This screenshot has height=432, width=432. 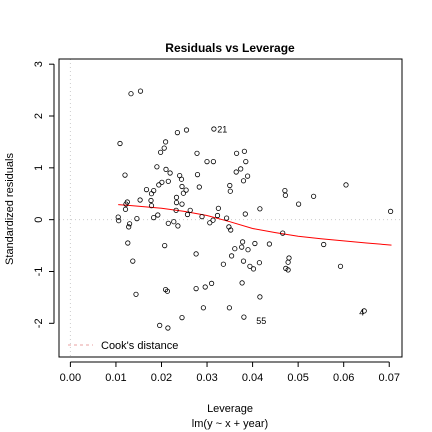 I want to click on point-label: 4, so click(x=361, y=312).